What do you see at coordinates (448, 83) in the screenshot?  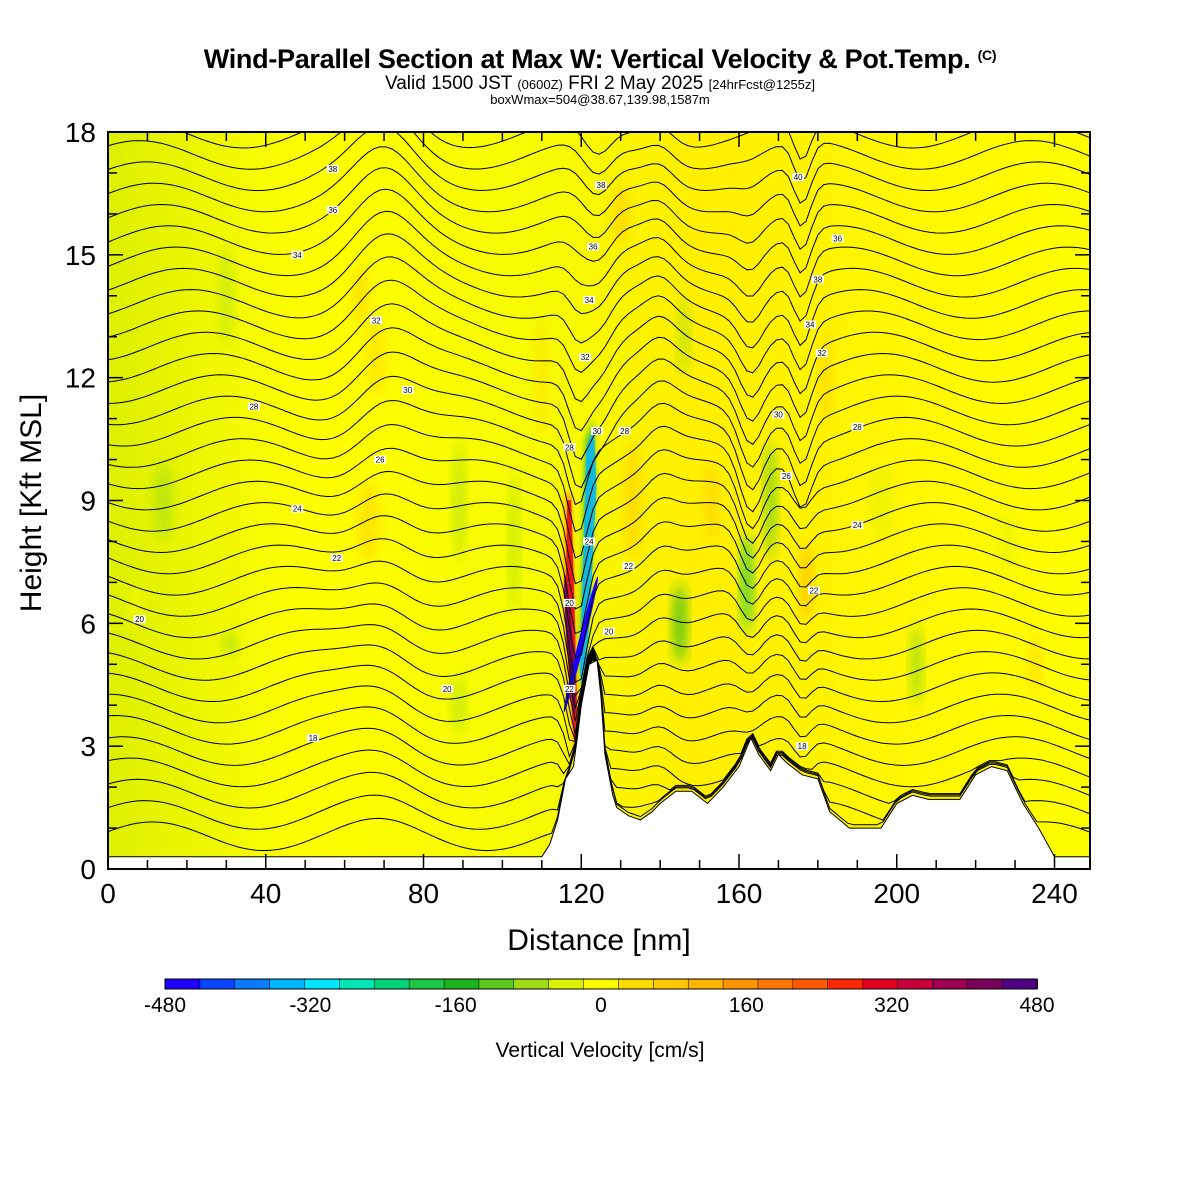 I see `valid-time-prefix: Valid 1500 JST` at bounding box center [448, 83].